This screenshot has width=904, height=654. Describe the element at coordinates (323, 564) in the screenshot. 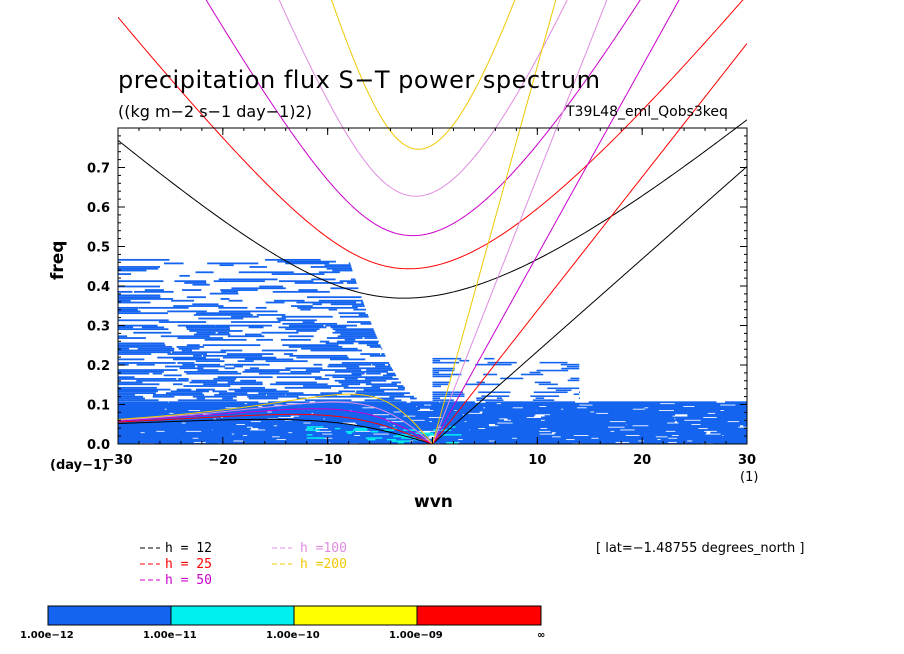

I see `legend-entry-h200: h =200` at that location.